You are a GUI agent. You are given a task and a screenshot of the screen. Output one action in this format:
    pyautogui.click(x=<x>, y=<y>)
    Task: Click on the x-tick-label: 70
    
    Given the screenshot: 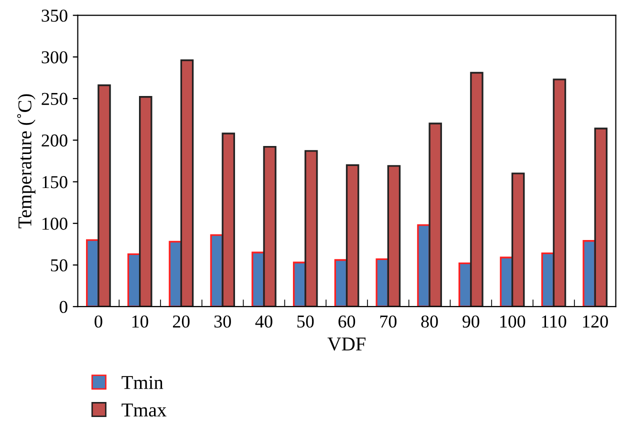 What is the action you would take?
    pyautogui.click(x=388, y=321)
    